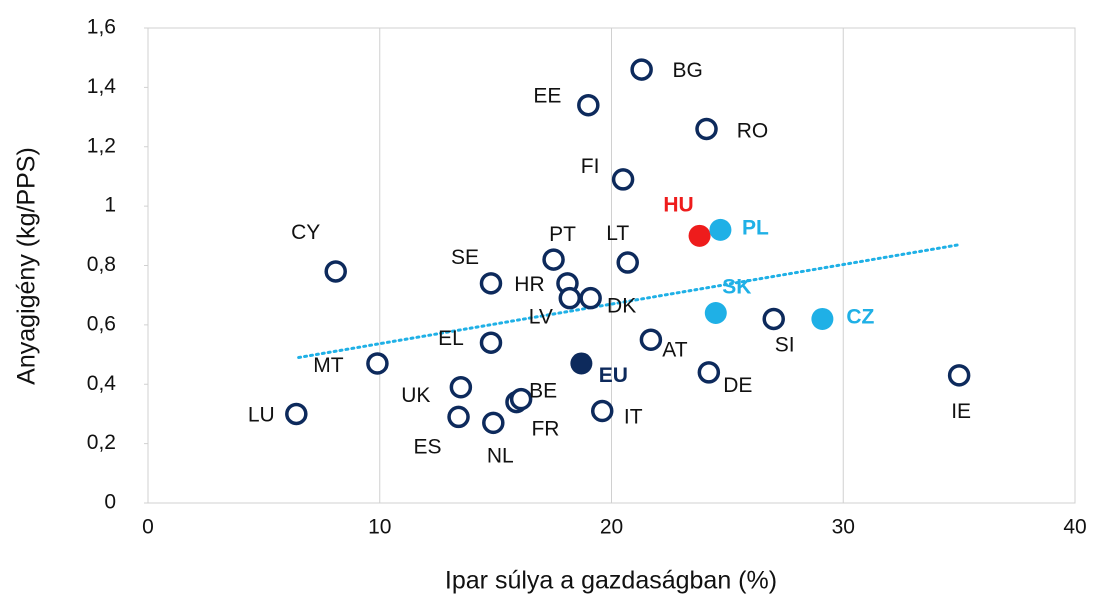  Describe the element at coordinates (611, 527) in the screenshot. I see `x-tick-label: 20` at that location.